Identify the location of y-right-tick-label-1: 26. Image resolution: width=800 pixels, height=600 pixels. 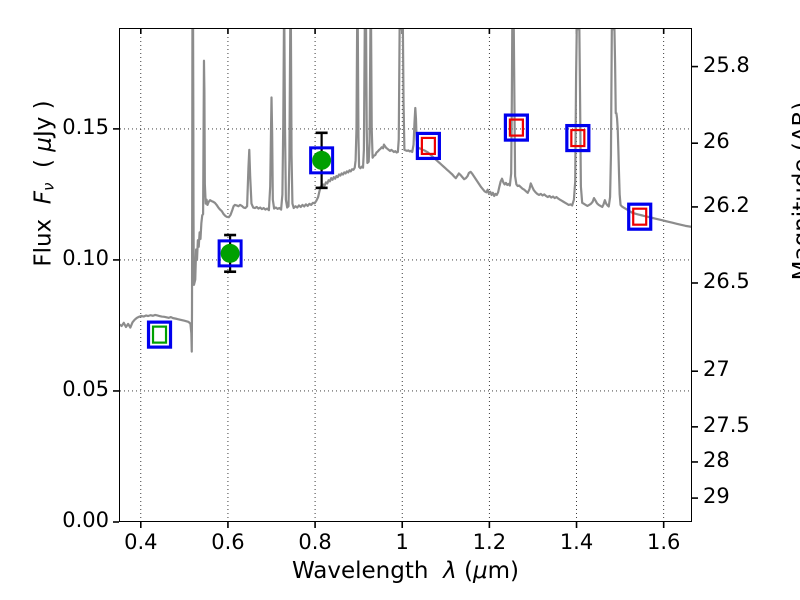
(716, 141).